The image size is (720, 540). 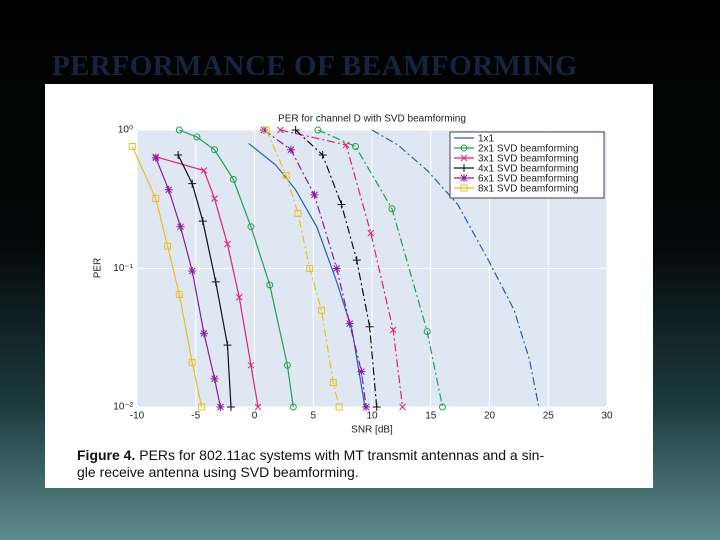 What do you see at coordinates (123, 268) in the screenshot?
I see `y-tick-label: 10⁻¹` at bounding box center [123, 268].